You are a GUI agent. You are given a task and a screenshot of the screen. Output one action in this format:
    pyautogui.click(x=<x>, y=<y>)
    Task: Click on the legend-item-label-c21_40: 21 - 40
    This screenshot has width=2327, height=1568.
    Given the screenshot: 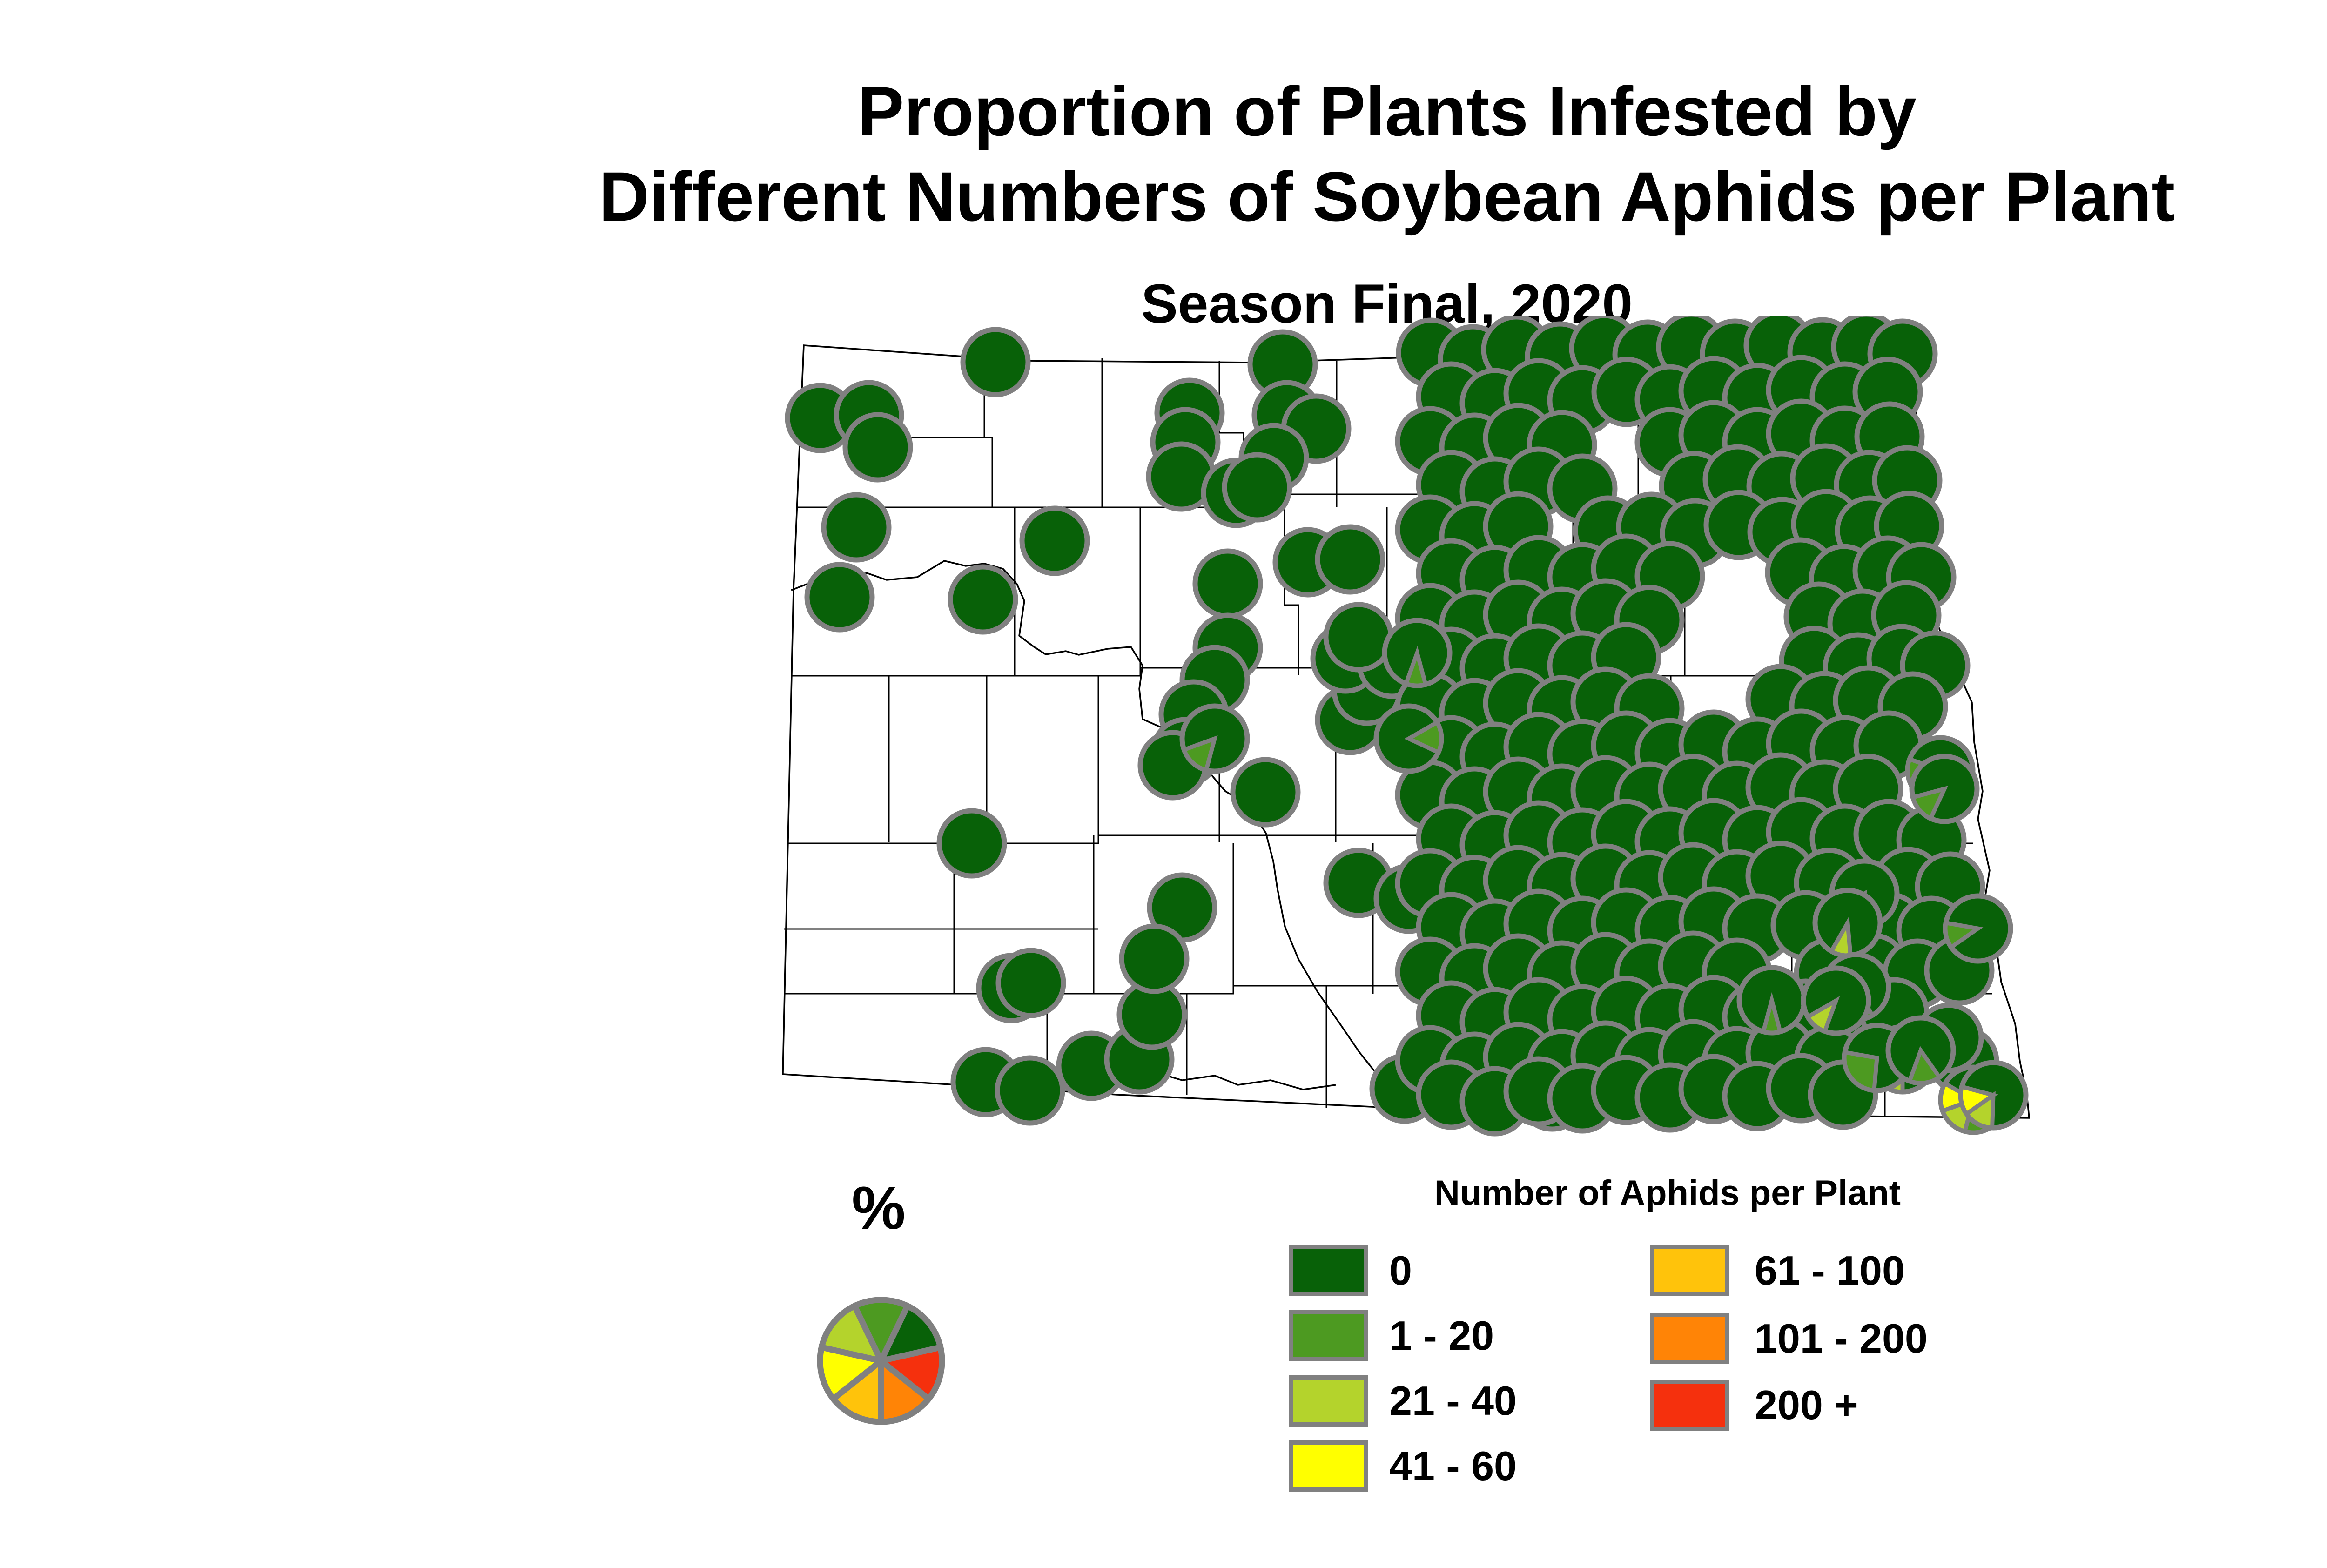 What is the action you would take?
    pyautogui.click(x=1453, y=1401)
    